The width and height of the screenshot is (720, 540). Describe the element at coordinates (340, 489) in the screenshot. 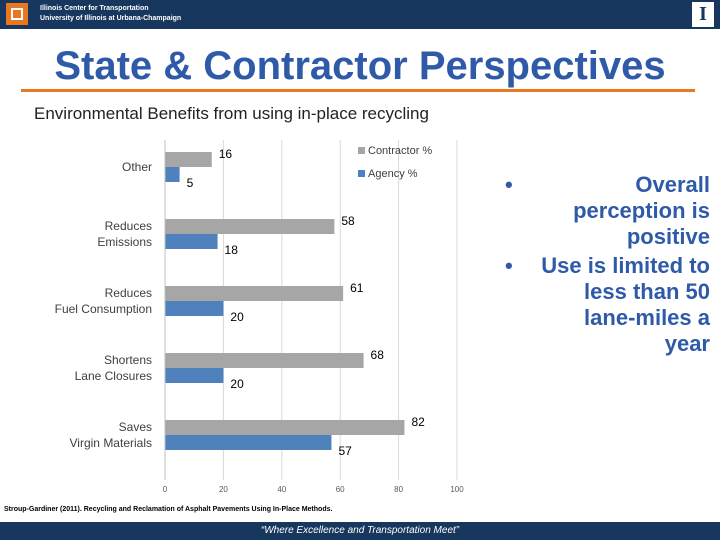

I see `x-tick-label: 60` at that location.